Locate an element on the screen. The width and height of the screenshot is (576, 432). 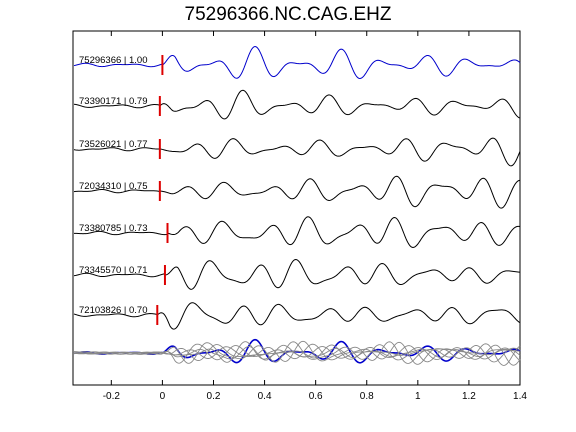
trace-label: 72103826 | 0.70 is located at coordinates (113, 310).